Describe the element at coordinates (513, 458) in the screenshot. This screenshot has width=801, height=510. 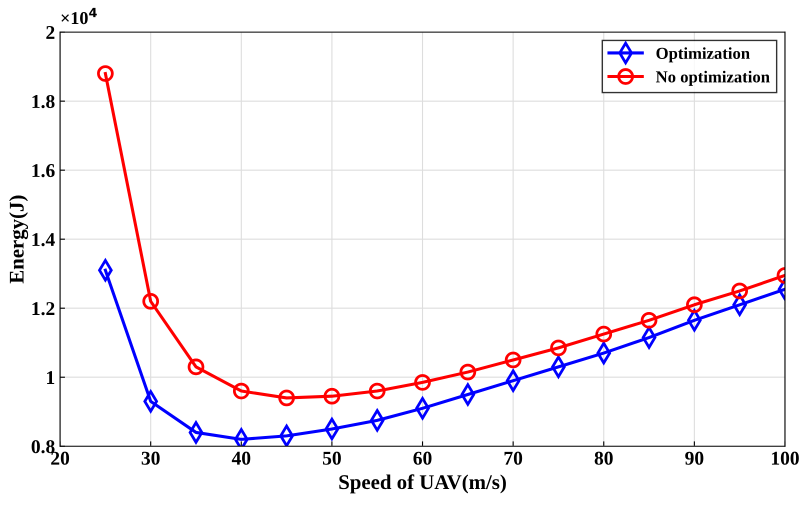
I see `x-tick-label: 70` at that location.